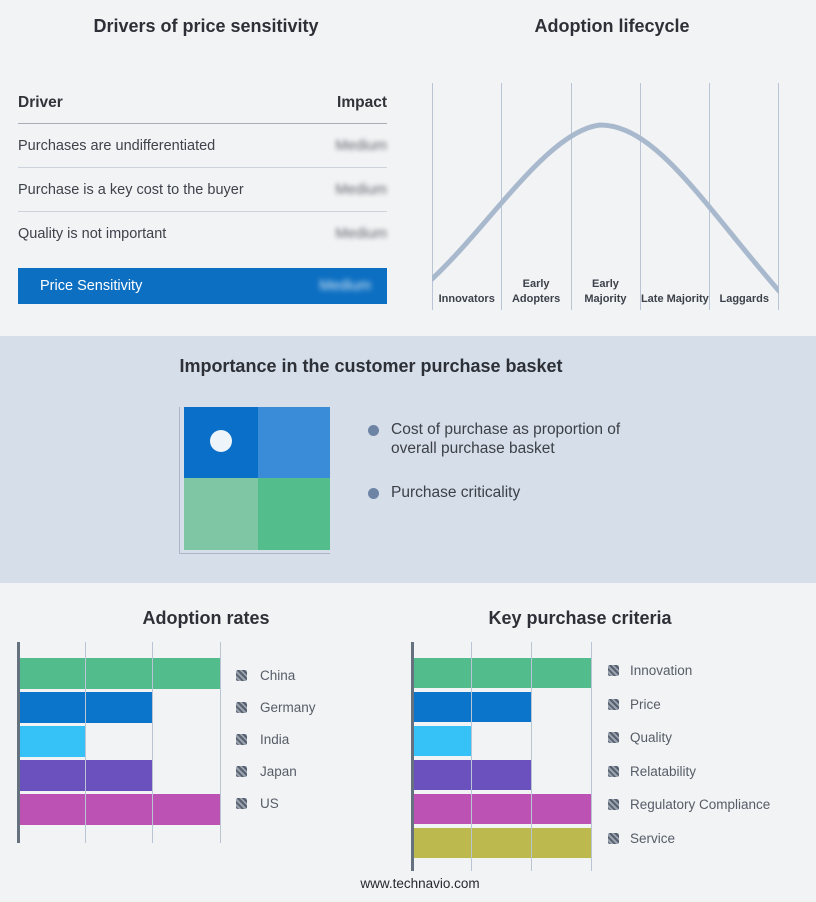 The height and width of the screenshot is (902, 816). I want to click on column-header-driver: Driver, so click(40, 102).